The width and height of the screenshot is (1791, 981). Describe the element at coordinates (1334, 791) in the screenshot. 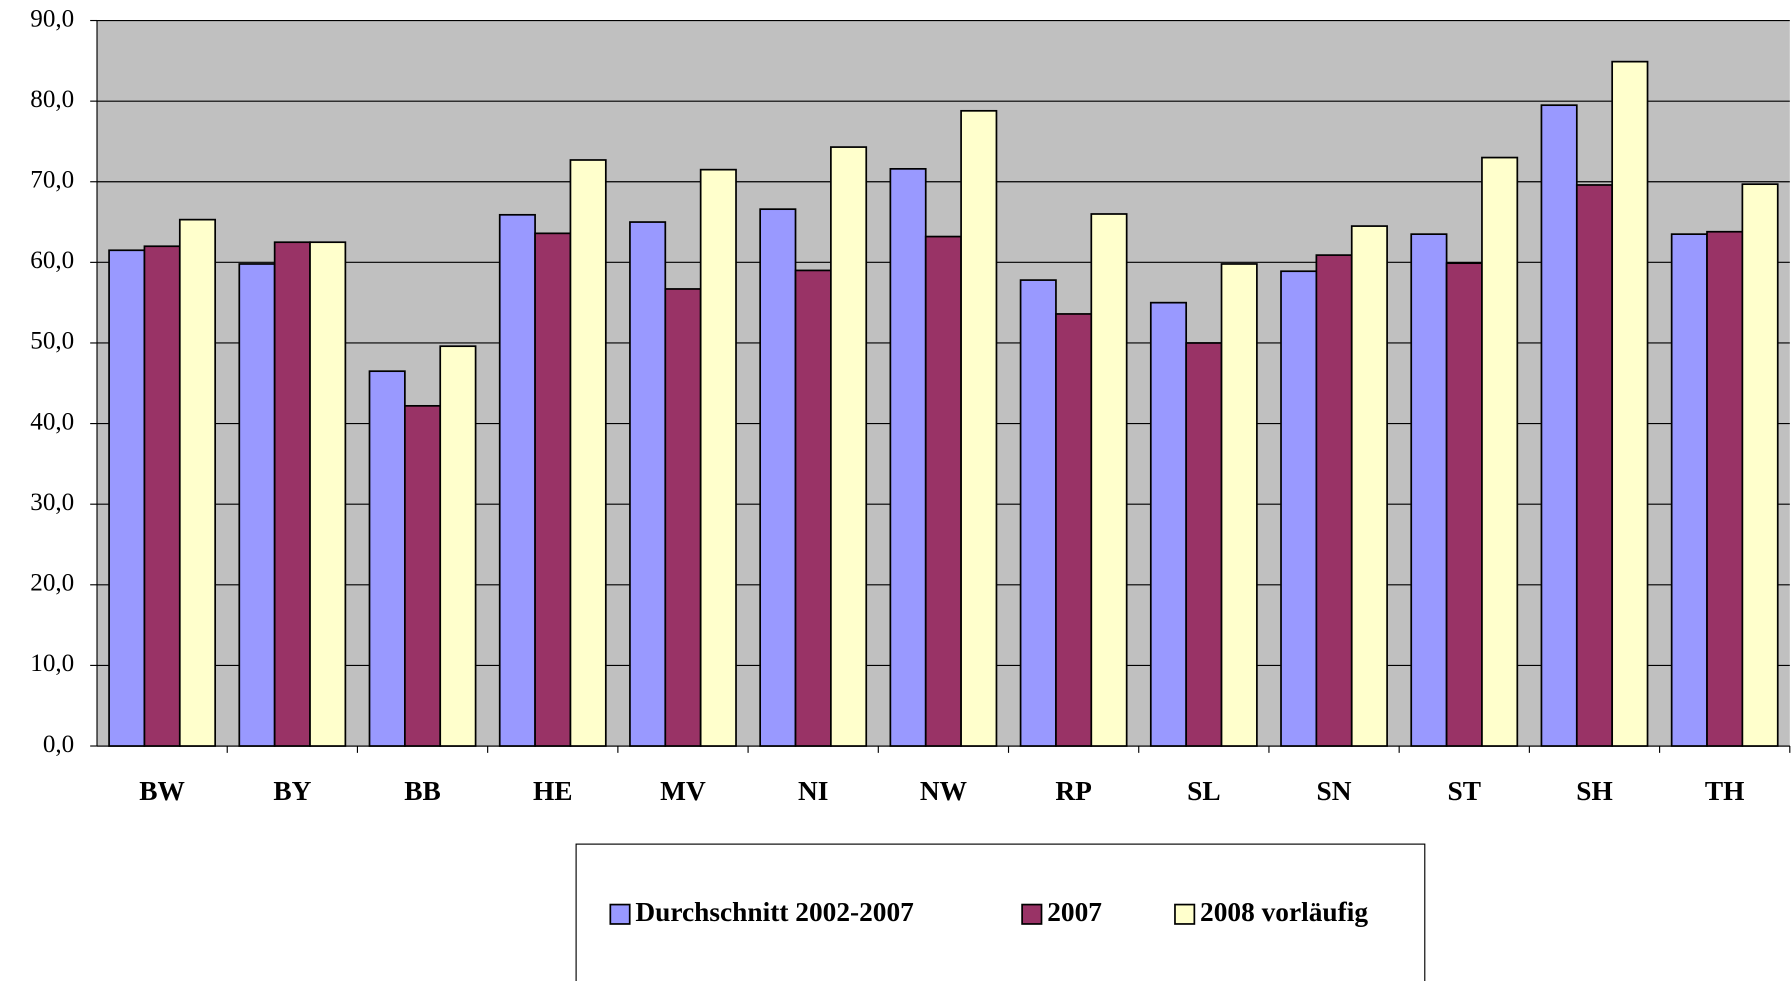

I see `x-tick-label: SN` at that location.